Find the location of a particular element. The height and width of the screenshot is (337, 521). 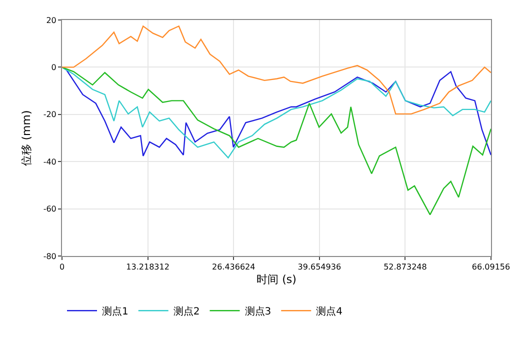

x-tick-label: 26.436624 is located at coordinates (234, 267).